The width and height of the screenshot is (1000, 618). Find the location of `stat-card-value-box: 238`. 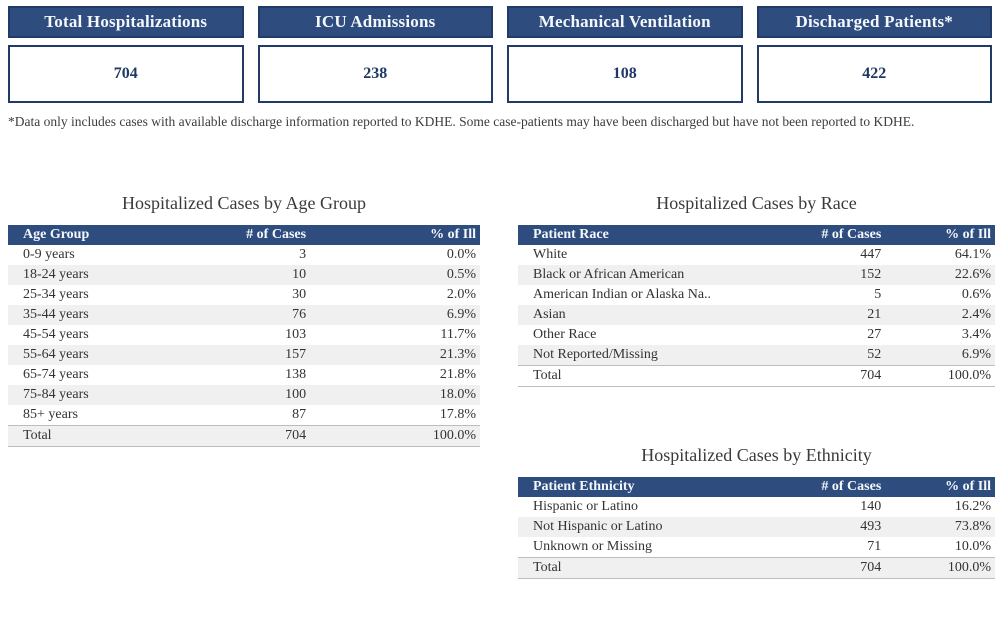

stat-card-value-box: 238 is located at coordinates (375, 74).